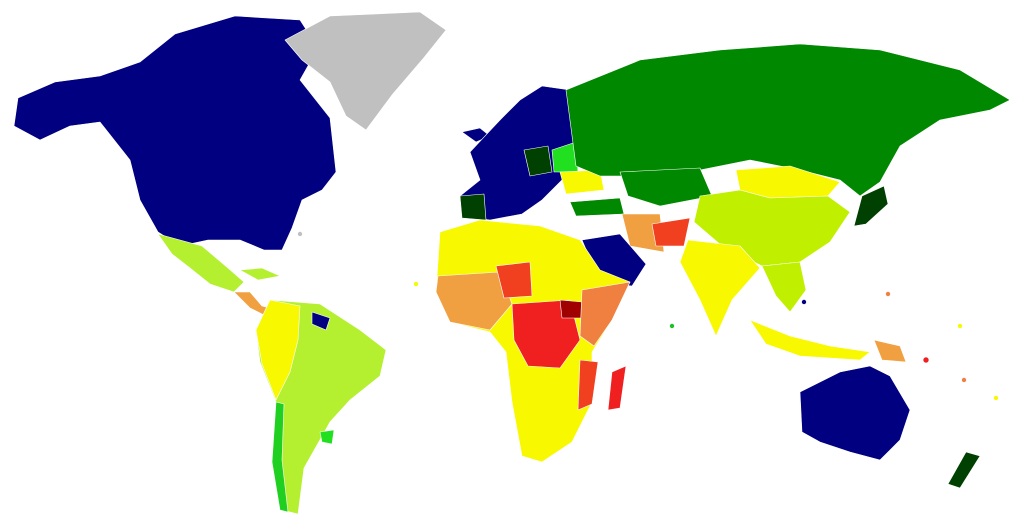  I want to click on central-europe, so click(538, 161).